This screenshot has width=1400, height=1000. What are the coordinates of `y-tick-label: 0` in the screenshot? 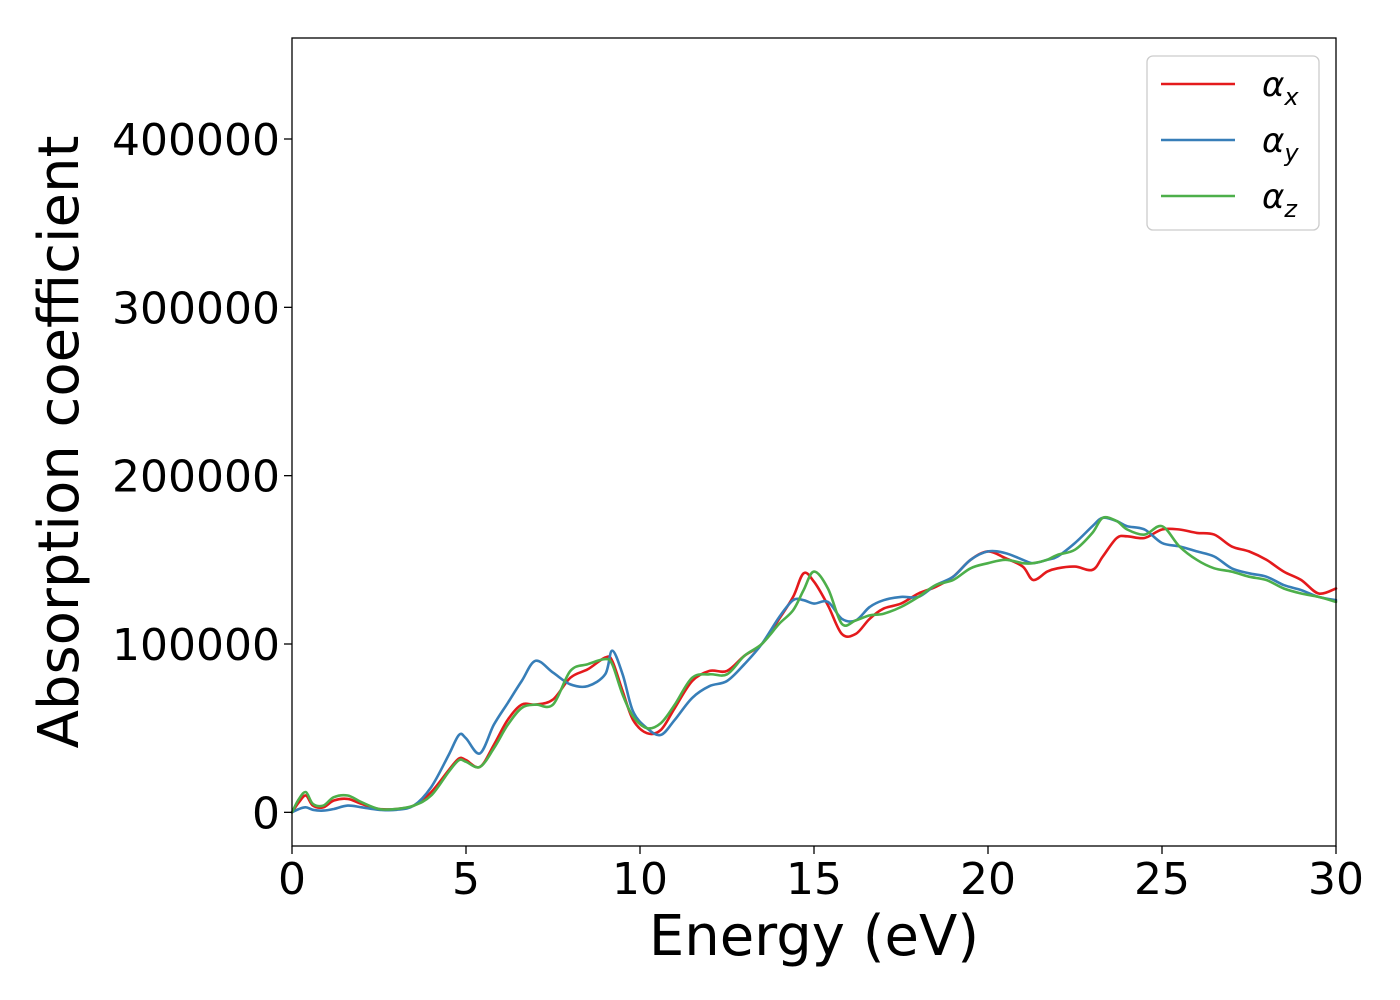 It's located at (266, 813).